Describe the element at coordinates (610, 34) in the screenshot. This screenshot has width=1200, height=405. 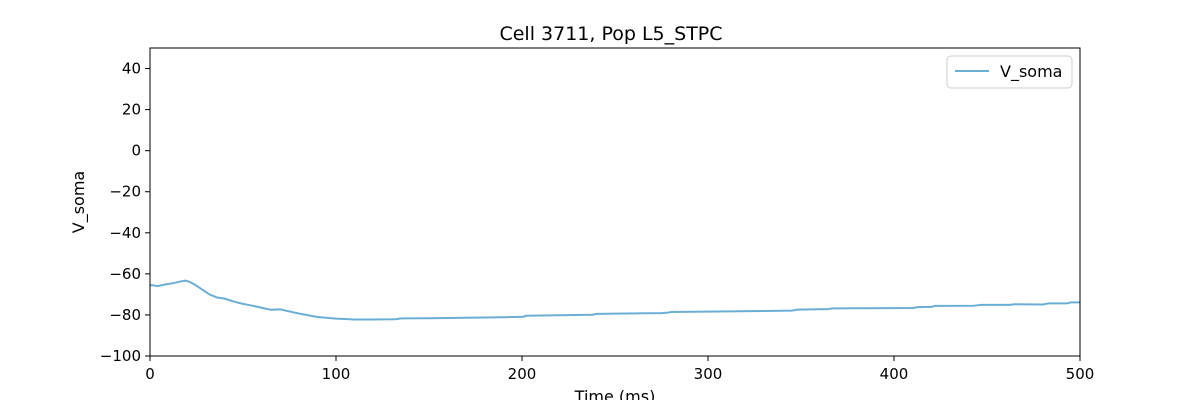
I see `chart-title: Cell 3711, Pop L5_STPC` at that location.